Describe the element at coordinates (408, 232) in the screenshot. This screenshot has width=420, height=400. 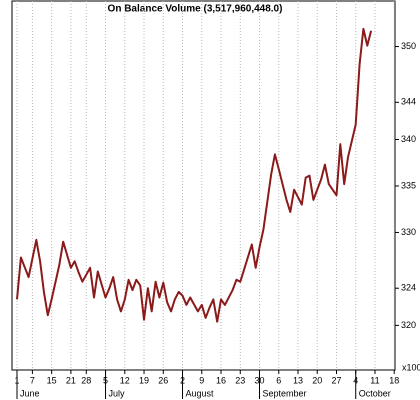
I see `y-tick-label: 330` at that location.